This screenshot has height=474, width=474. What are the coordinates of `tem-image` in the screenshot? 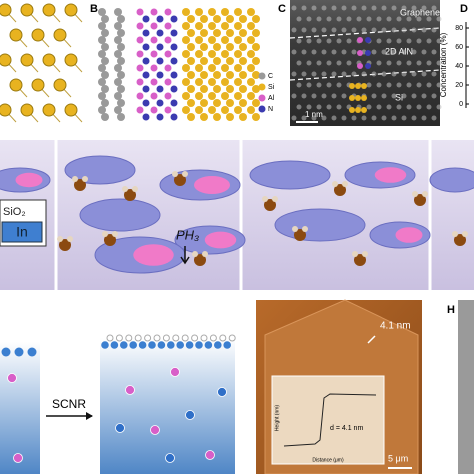 It's located at (466, 387).